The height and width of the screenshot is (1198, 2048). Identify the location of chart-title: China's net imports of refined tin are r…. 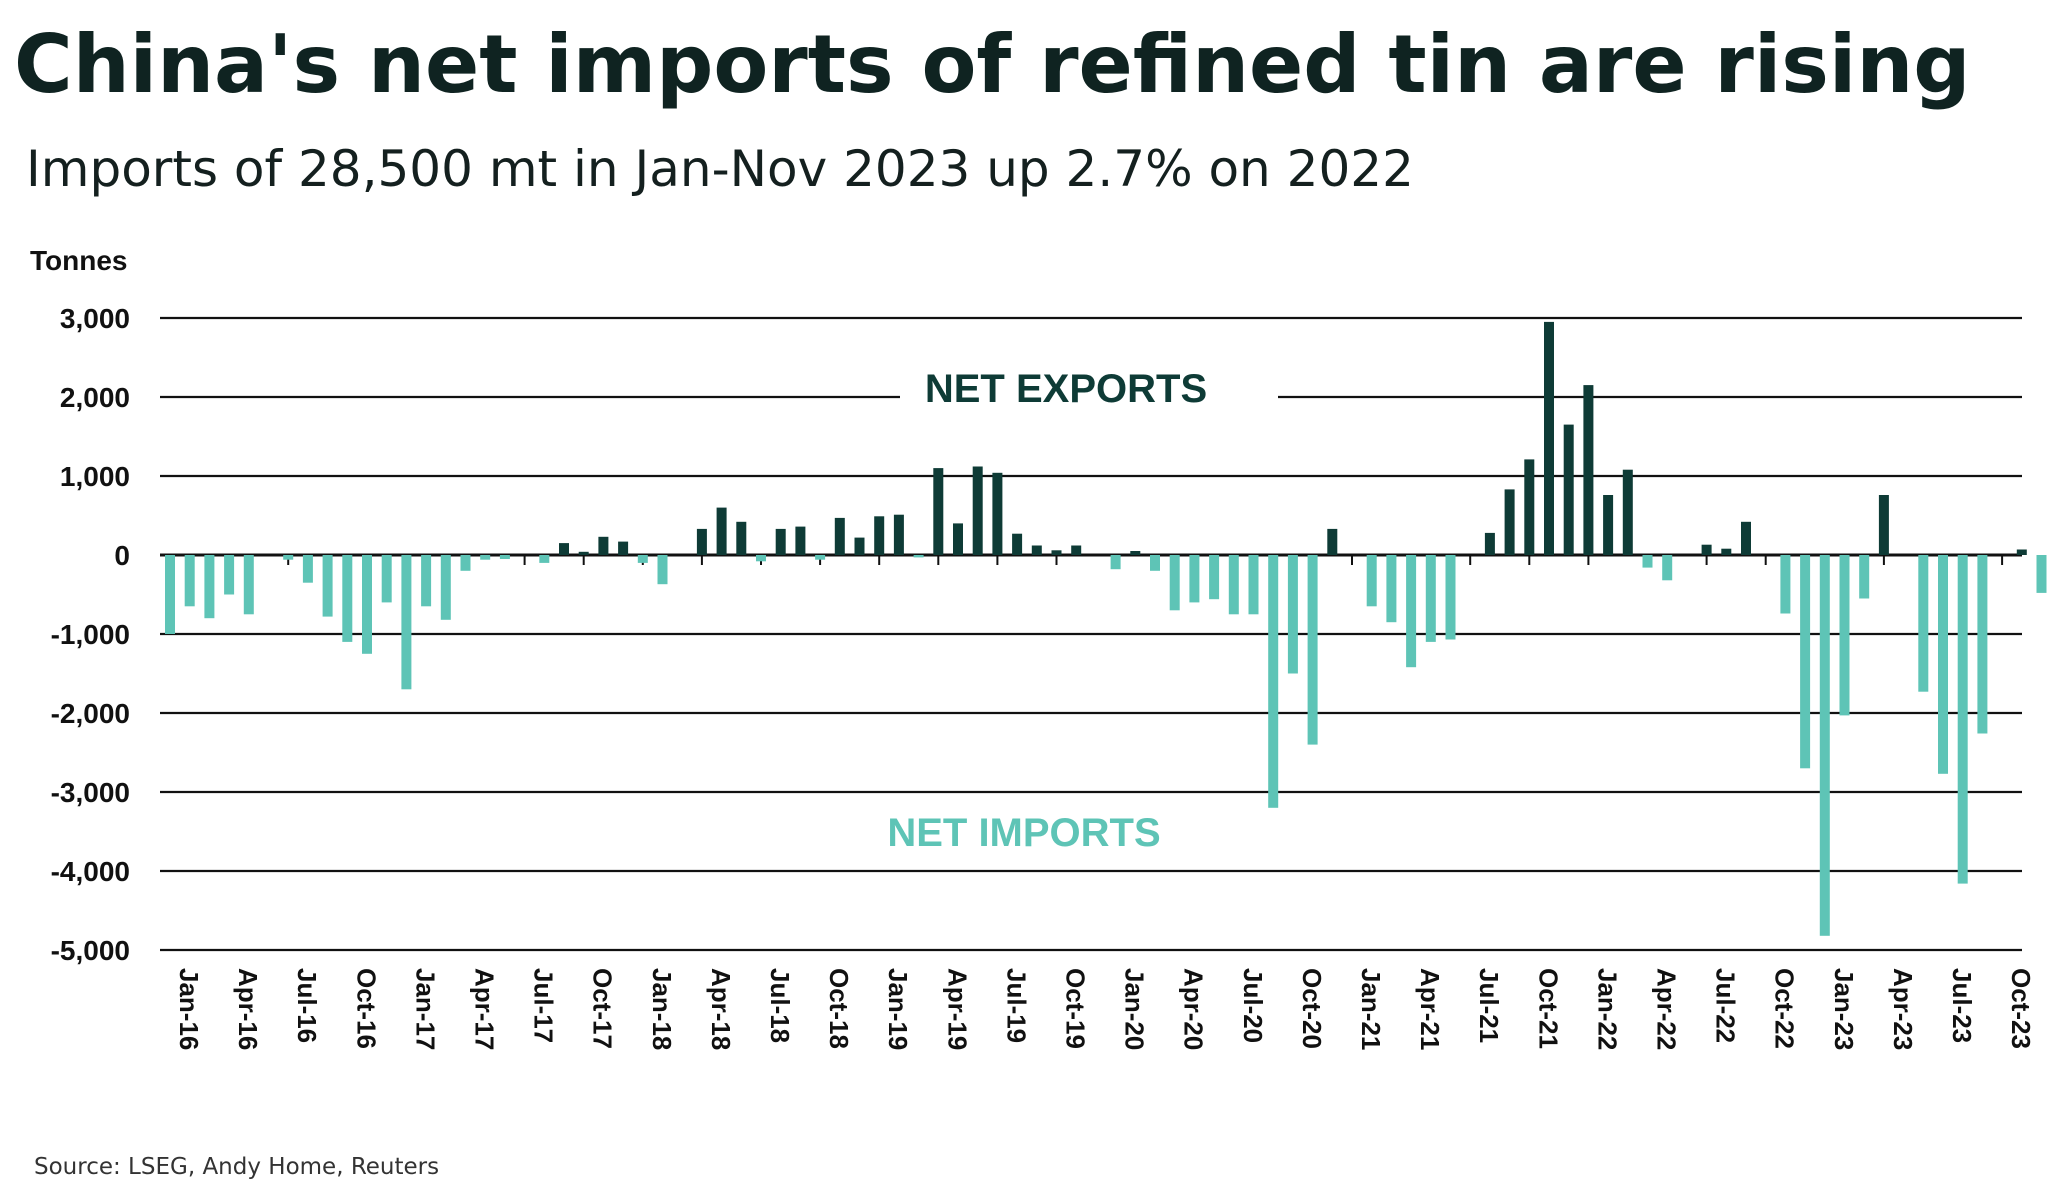
(992, 64).